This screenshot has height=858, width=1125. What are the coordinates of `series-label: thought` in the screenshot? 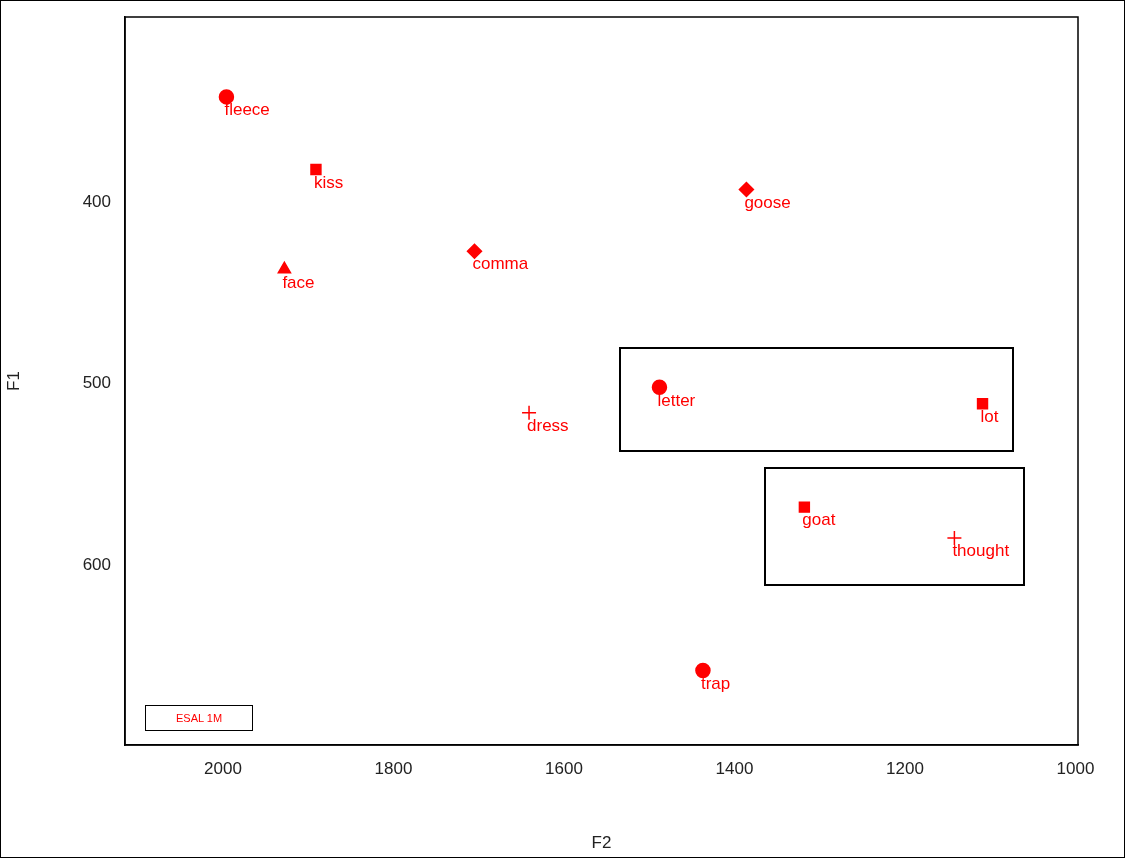 It's located at (981, 551).